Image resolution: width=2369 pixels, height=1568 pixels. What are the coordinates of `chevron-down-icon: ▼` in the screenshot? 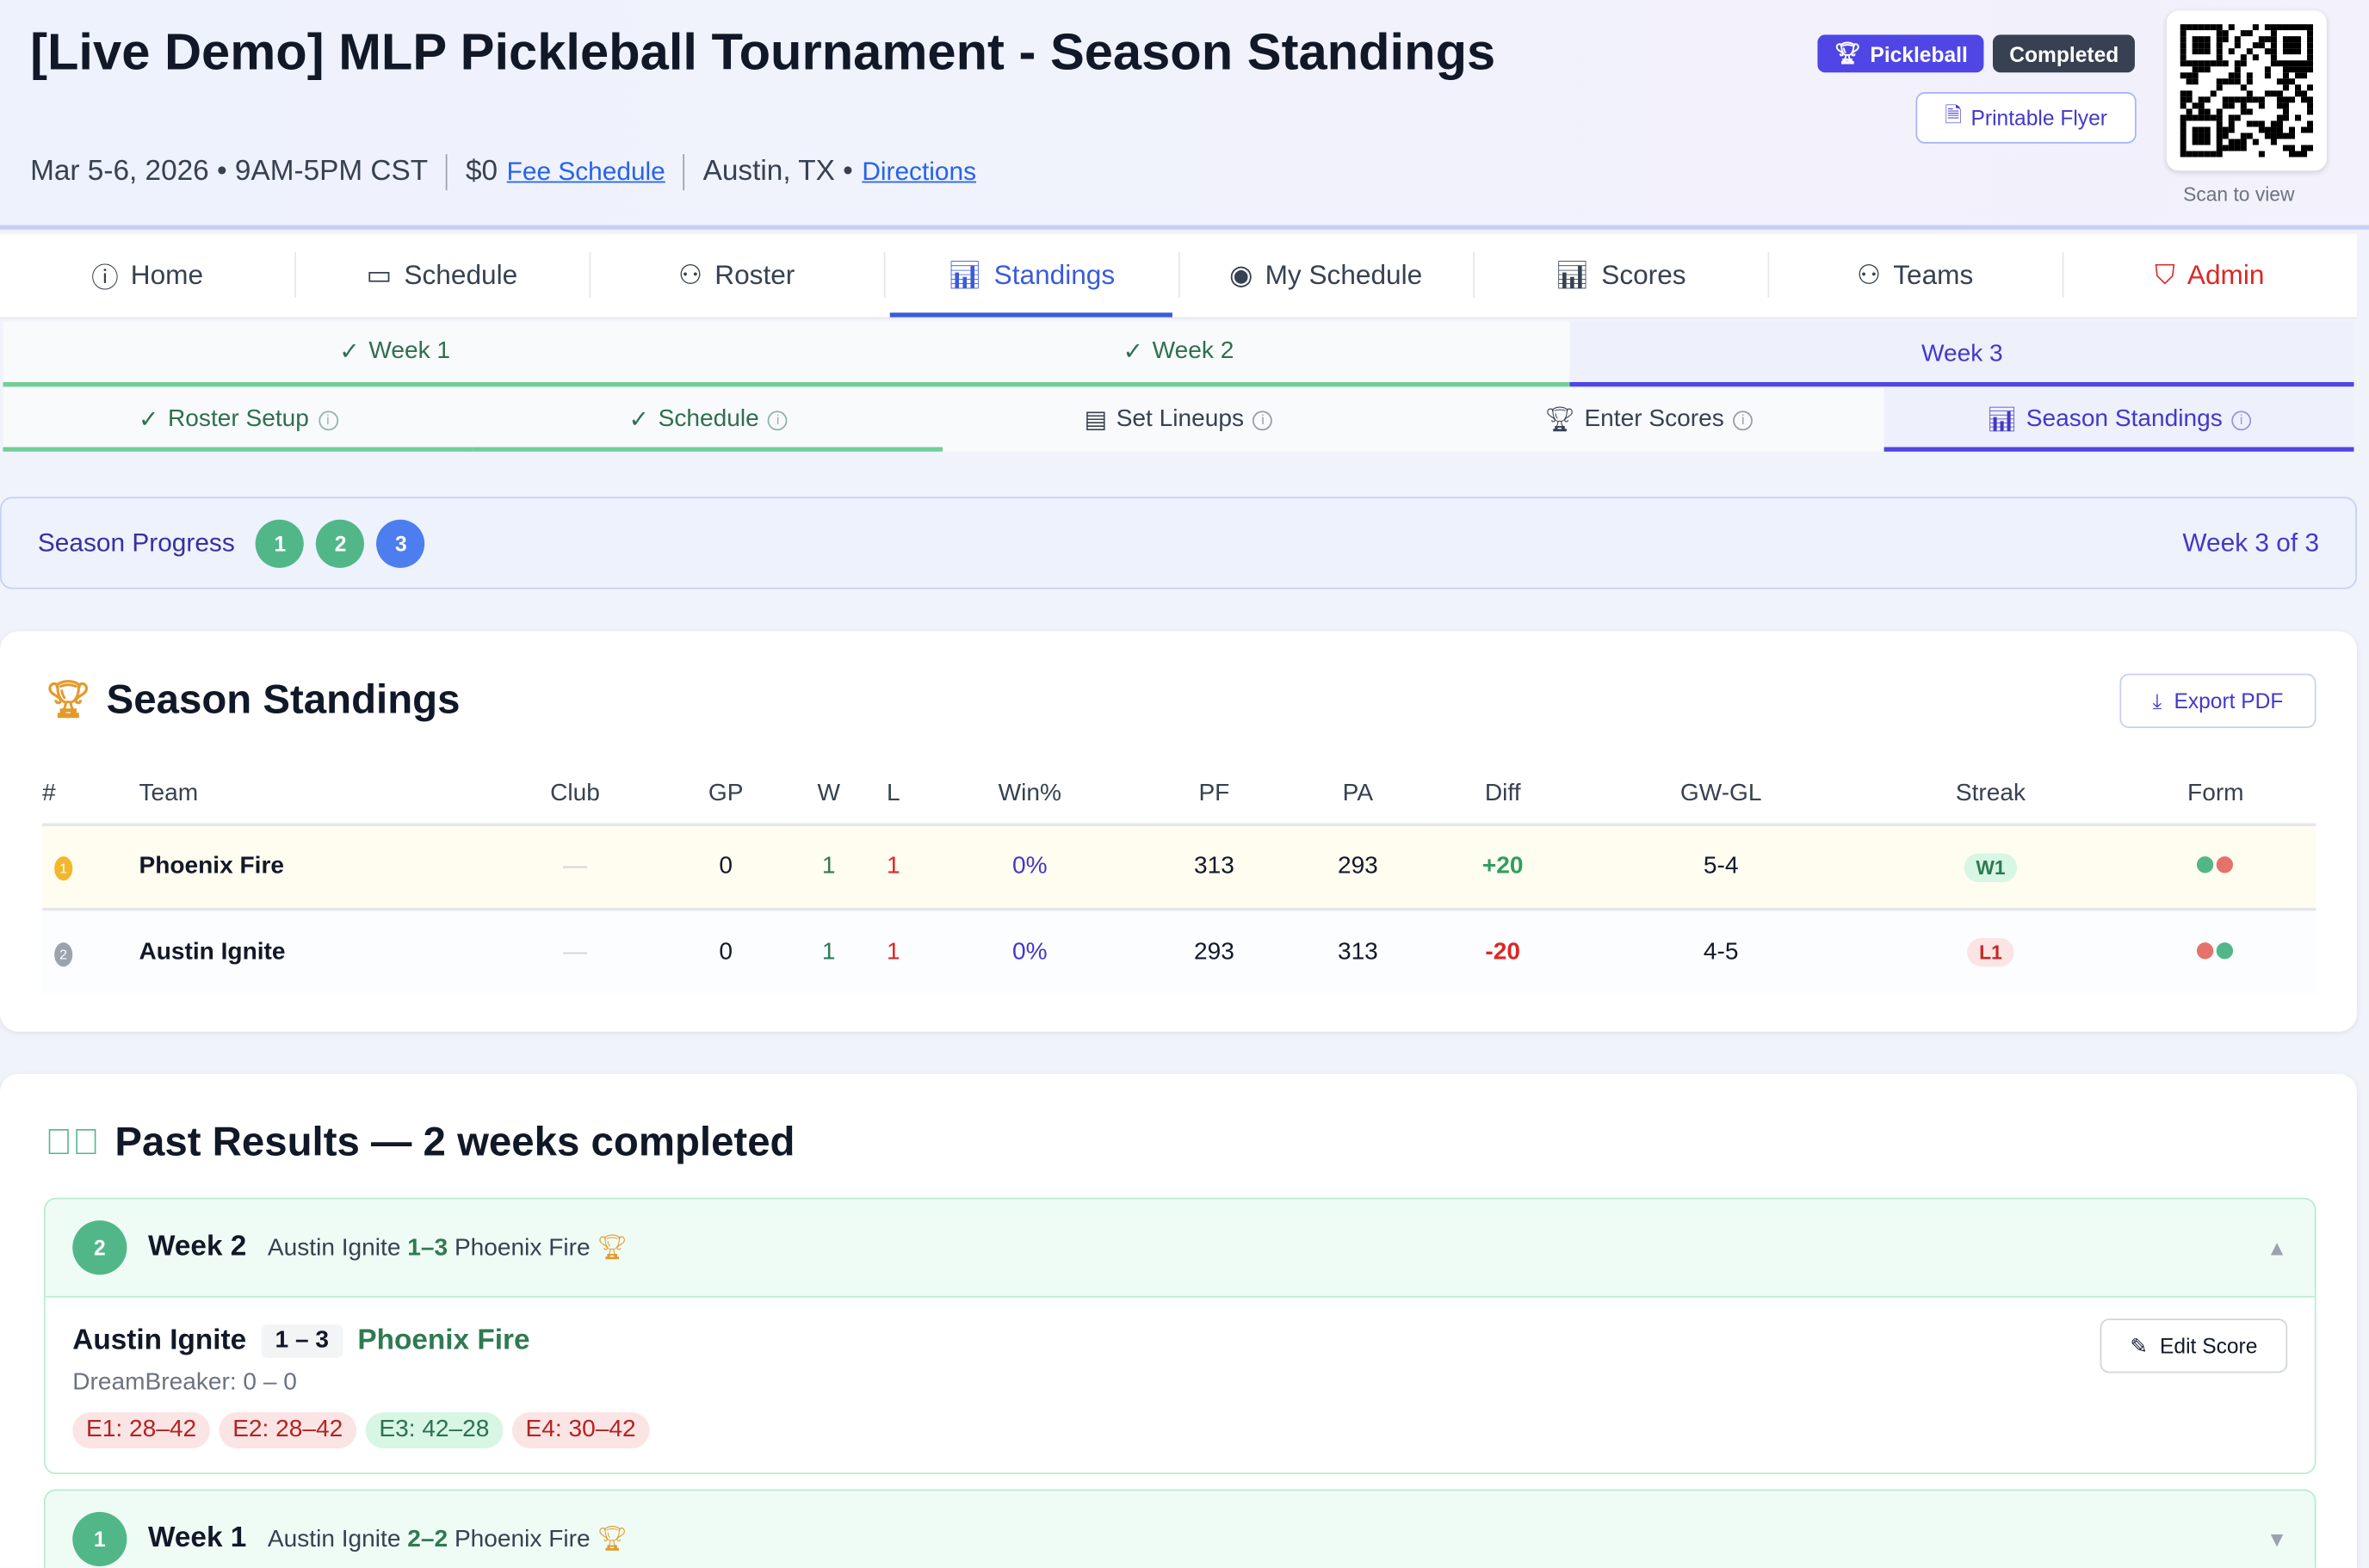 It's located at (2277, 1539).